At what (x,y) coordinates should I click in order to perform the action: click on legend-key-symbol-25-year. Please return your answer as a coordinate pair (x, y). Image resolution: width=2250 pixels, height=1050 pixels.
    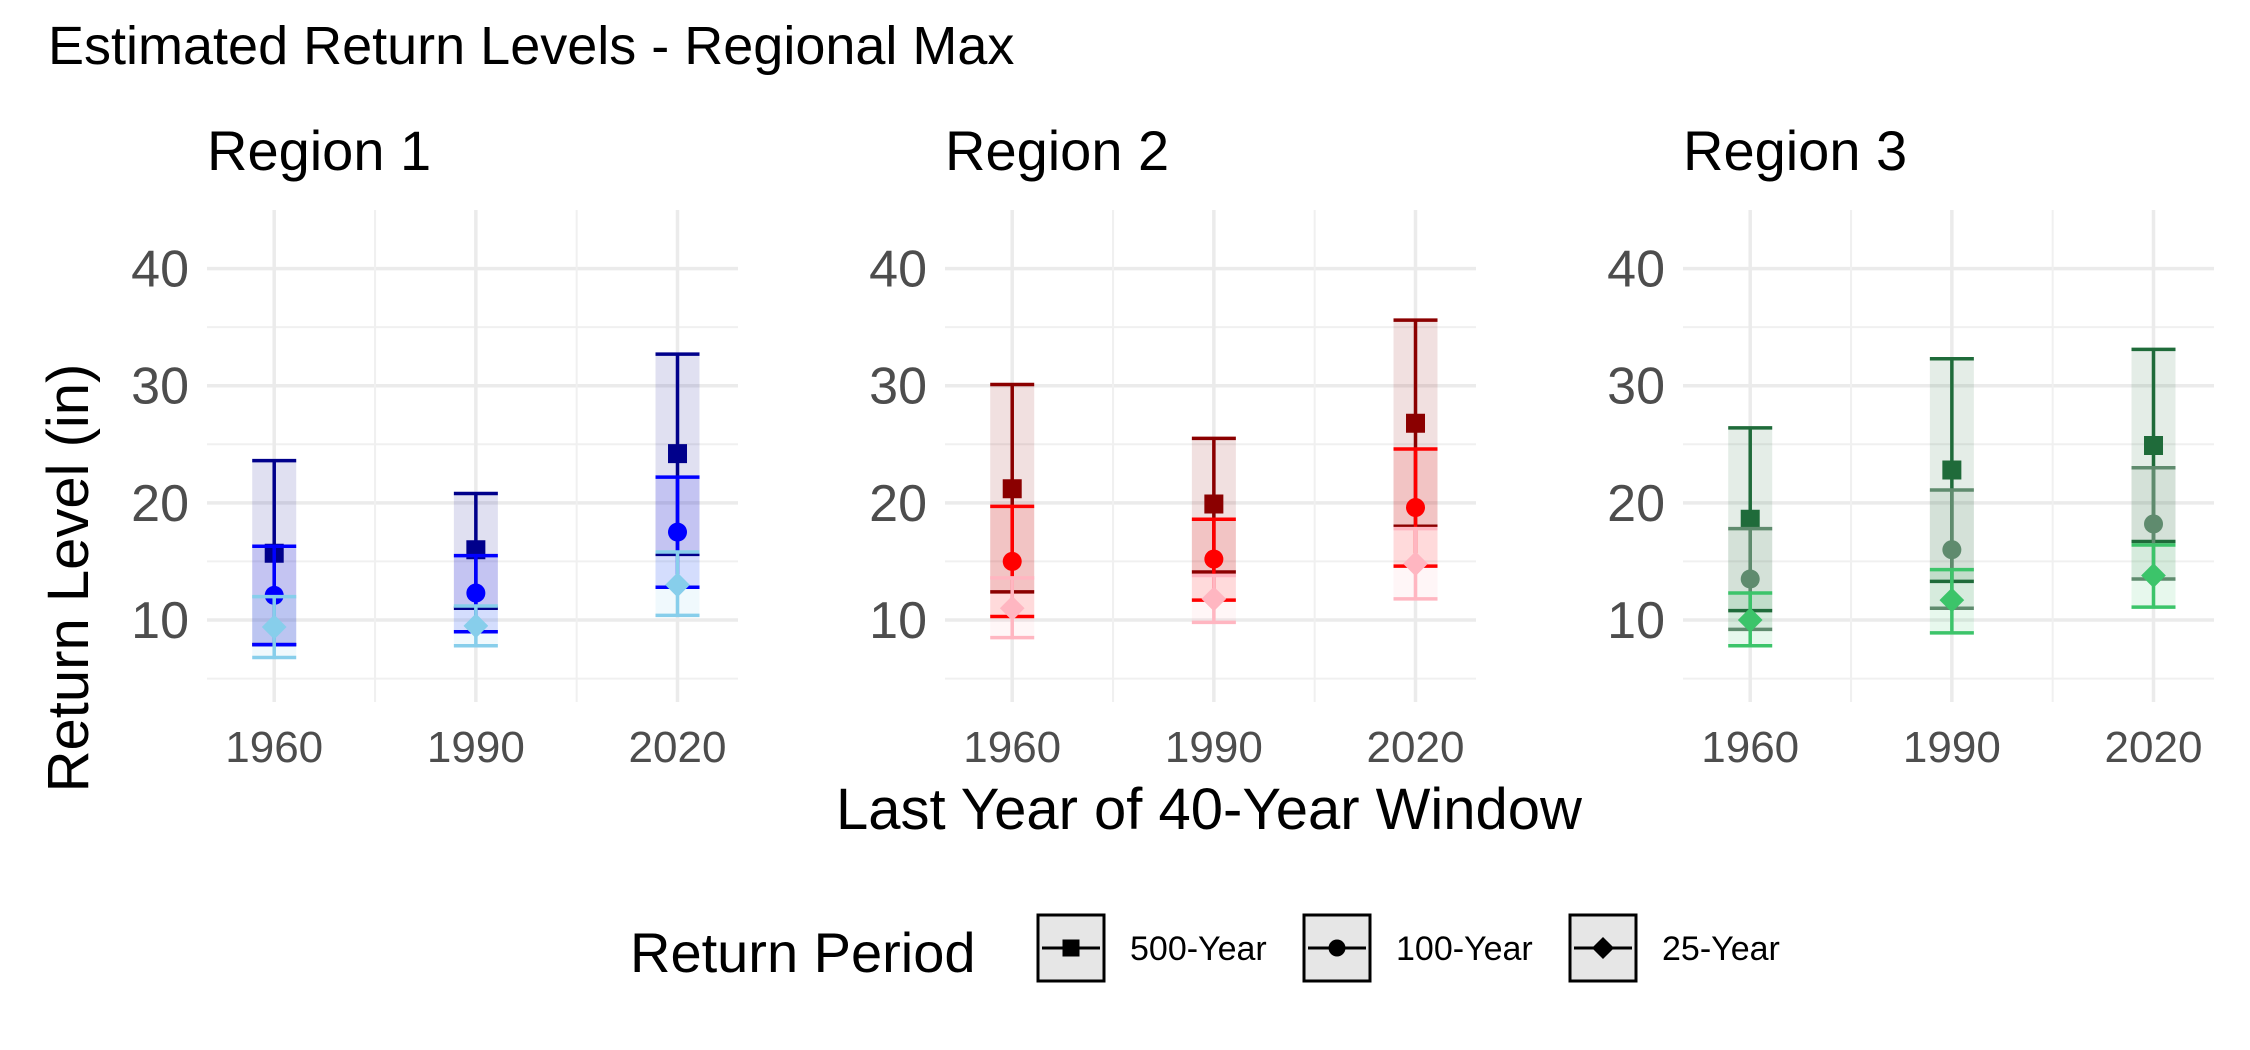
    Looking at the image, I should click on (1603, 948).